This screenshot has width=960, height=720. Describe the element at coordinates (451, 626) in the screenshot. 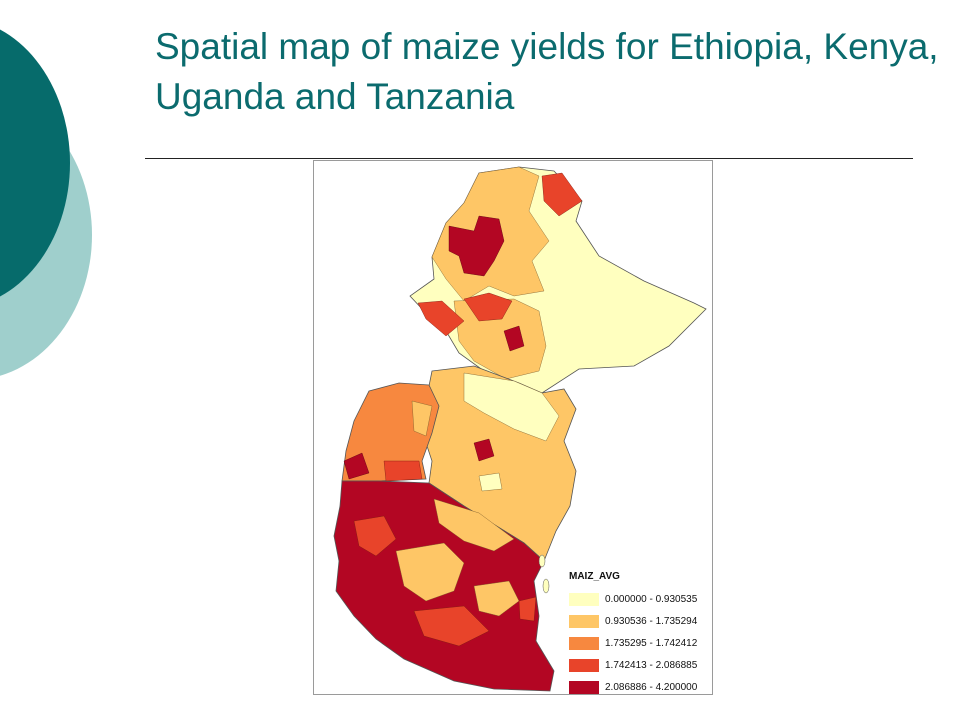

I see `tanzania-redorange-south` at that location.